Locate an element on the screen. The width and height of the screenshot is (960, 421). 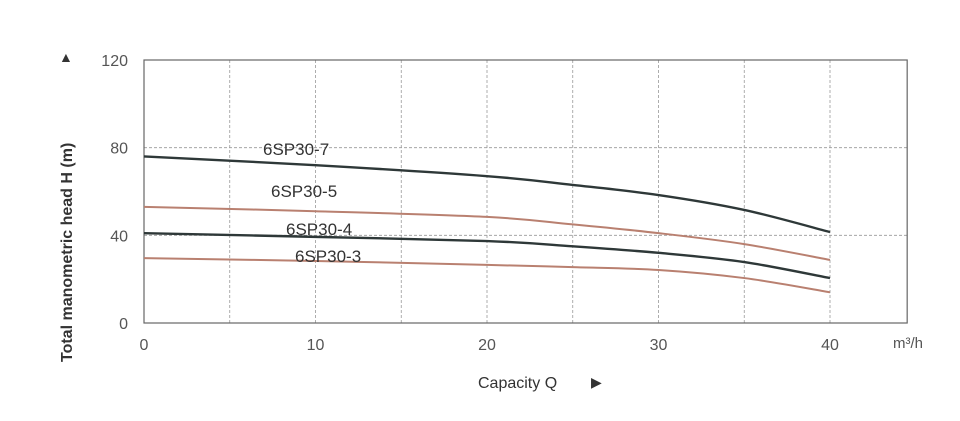
series-label: 6SP30-5 is located at coordinates (304, 191).